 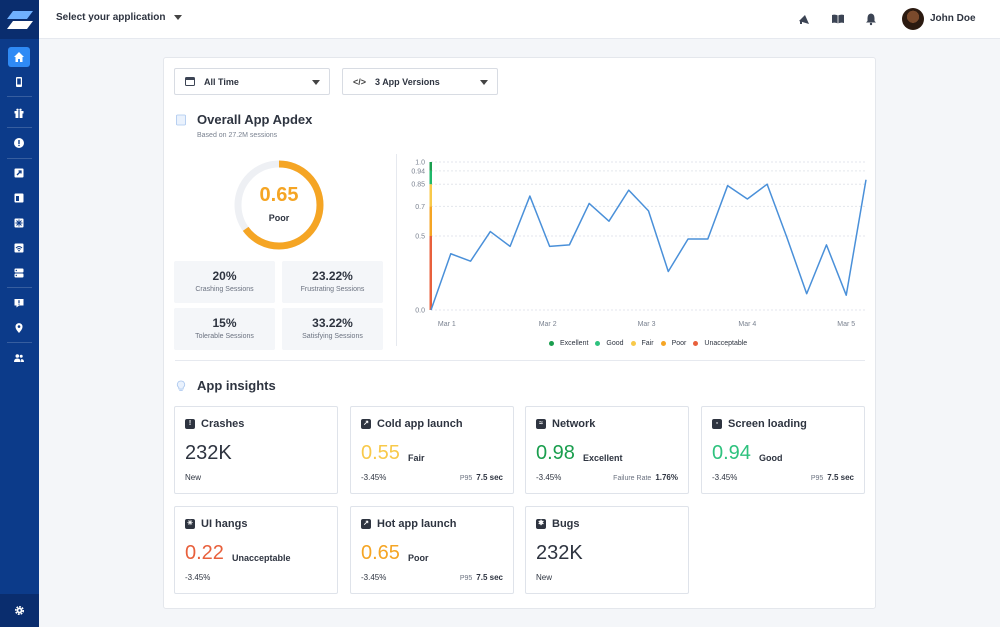 I want to click on sidebar-item-apm, so click(x=19, y=273).